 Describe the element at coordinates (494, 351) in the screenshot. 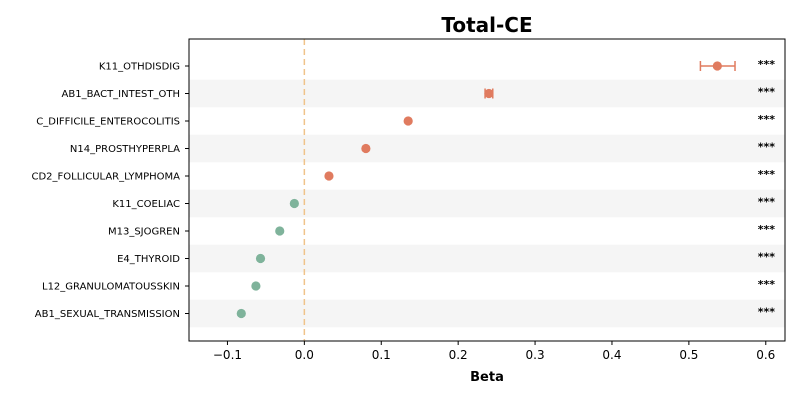

I see `x-axis: −0.1 0.0 0.1 0.2 0.3 0.4 0.5 0.6` at that location.